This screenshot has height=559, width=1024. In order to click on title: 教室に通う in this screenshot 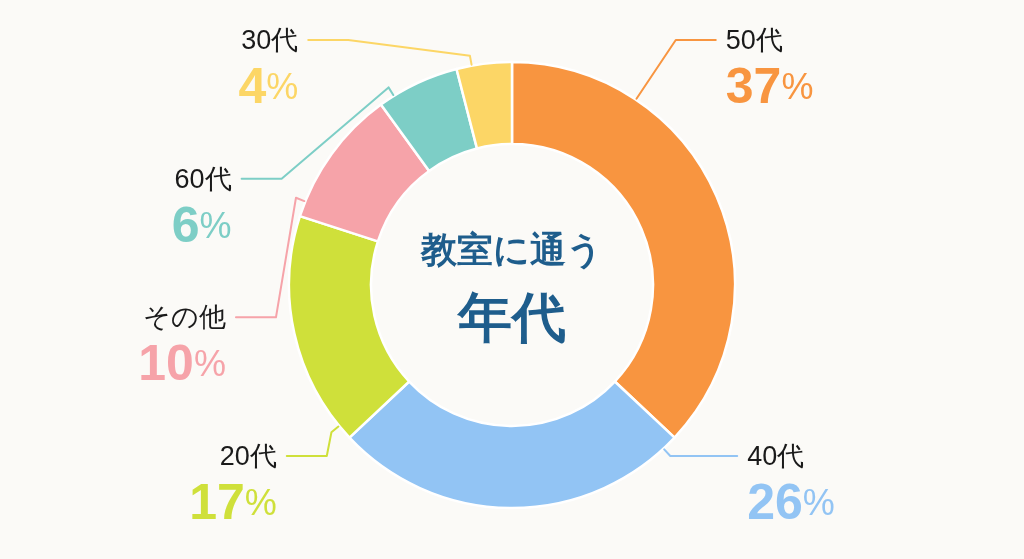, I will do `click(512, 249)`.